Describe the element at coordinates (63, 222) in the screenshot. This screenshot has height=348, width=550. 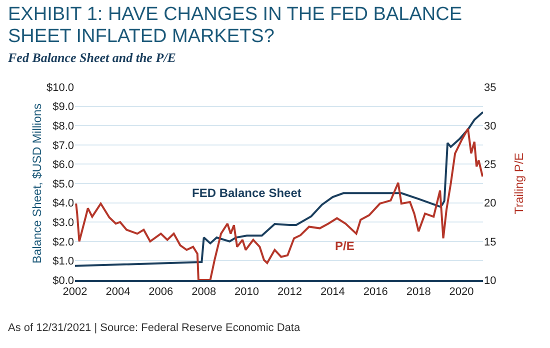
I see `y-tick-label: $3.0` at that location.